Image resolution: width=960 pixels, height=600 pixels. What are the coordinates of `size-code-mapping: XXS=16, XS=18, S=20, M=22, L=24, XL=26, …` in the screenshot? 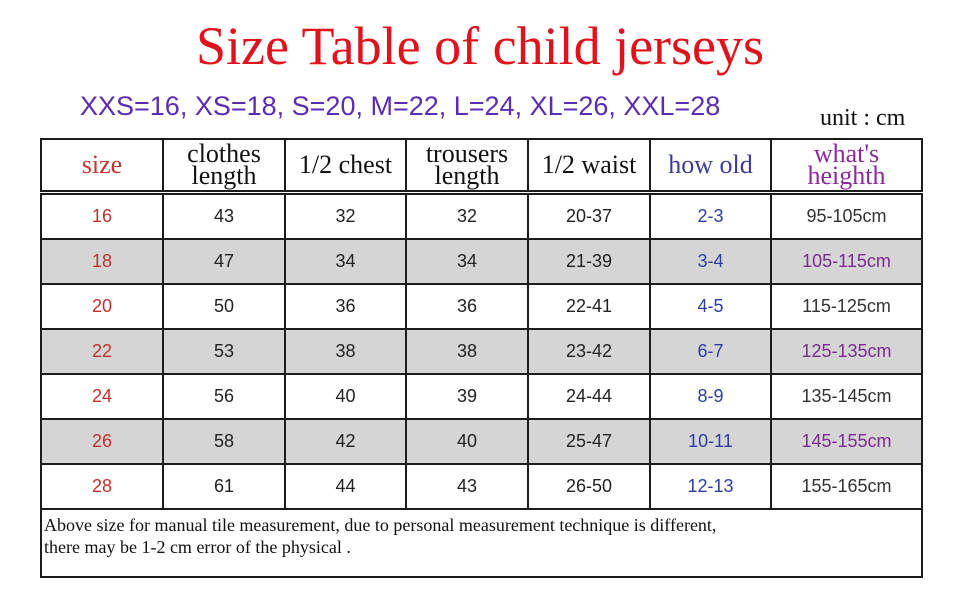 It's located at (400, 106).